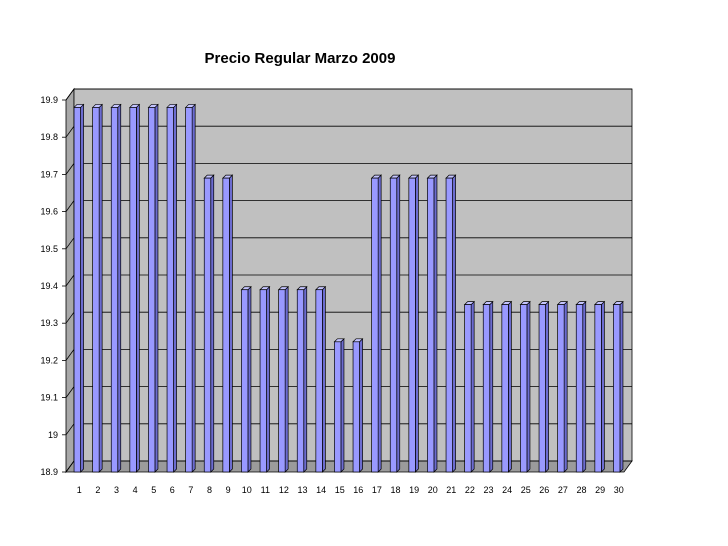 This screenshot has height=546, width=728. What do you see at coordinates (284, 490) in the screenshot?
I see `x-tick-label: 12` at bounding box center [284, 490].